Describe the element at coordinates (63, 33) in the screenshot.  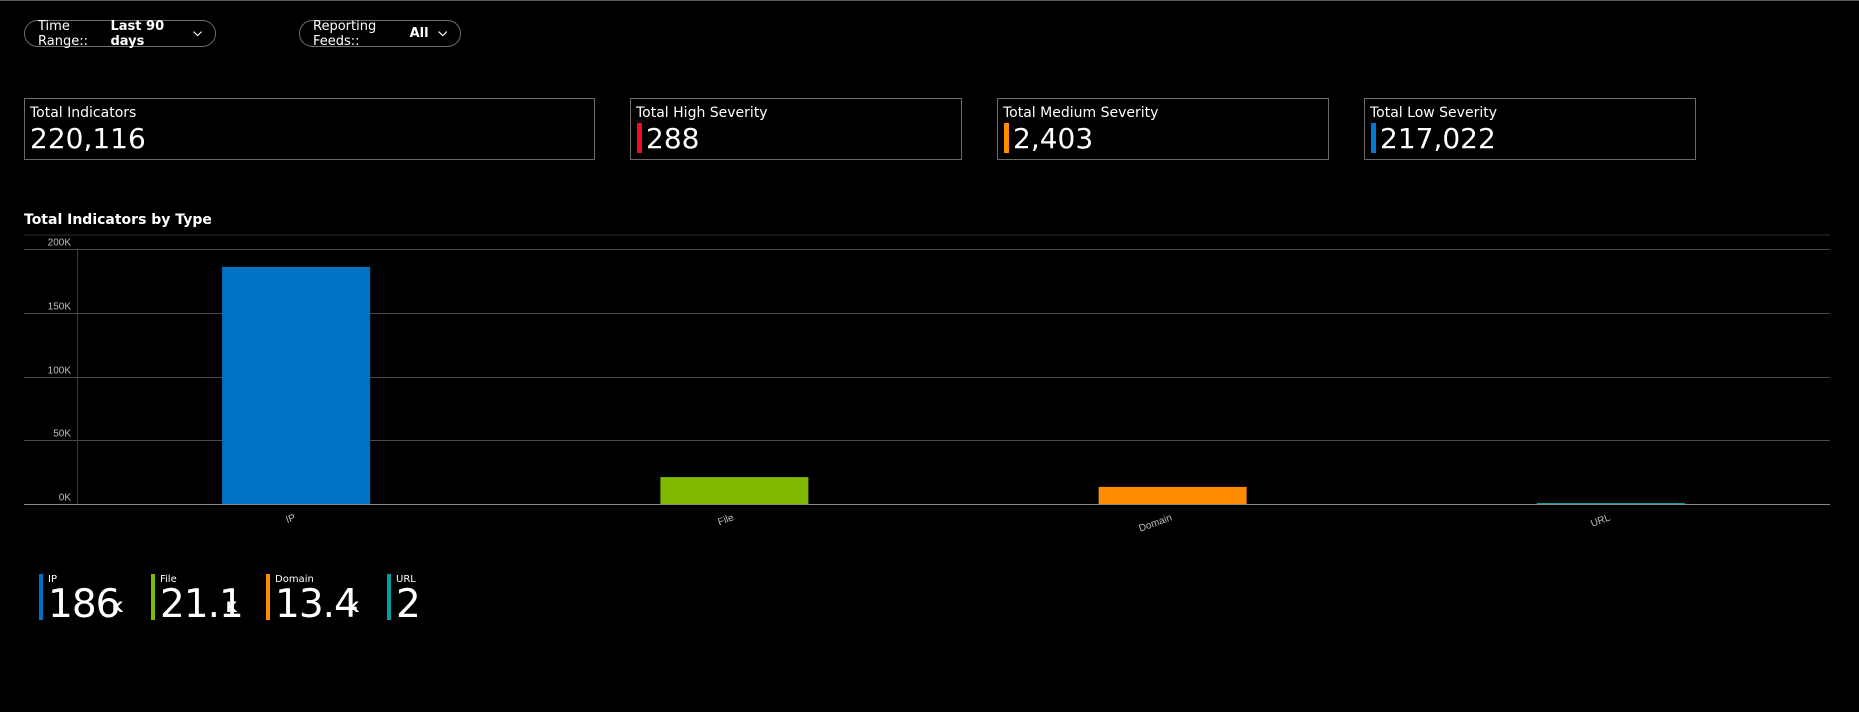
I see `time-range-label: Time Range::` at that location.